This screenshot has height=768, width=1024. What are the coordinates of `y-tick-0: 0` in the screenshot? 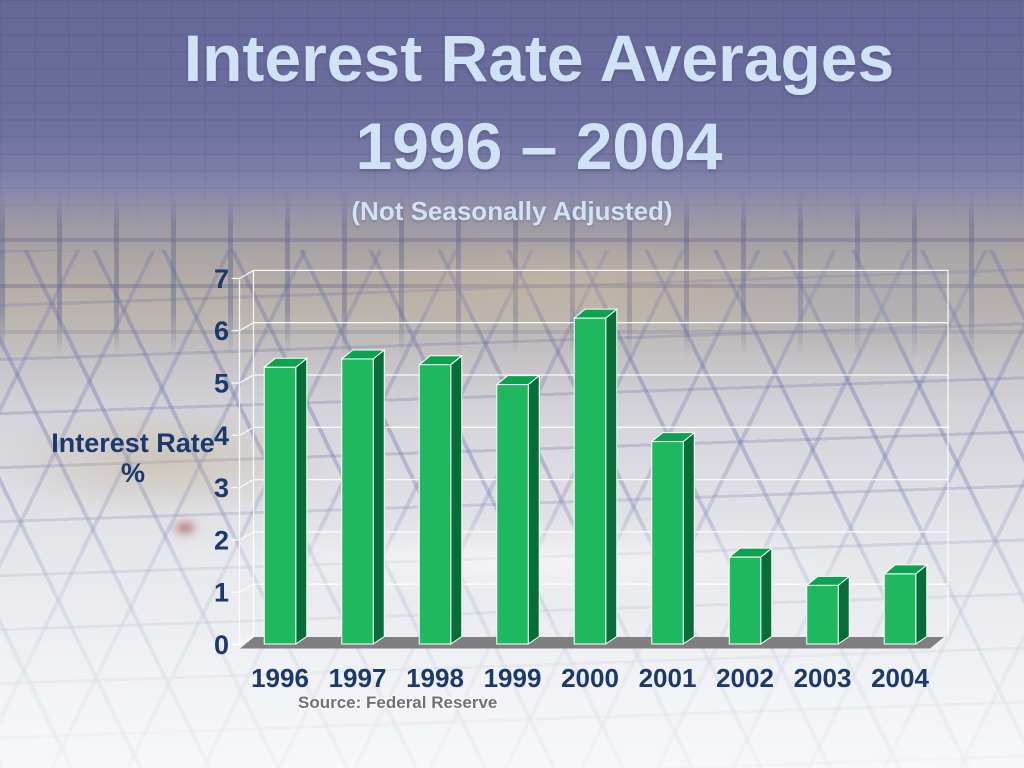 It's located at (221, 645).